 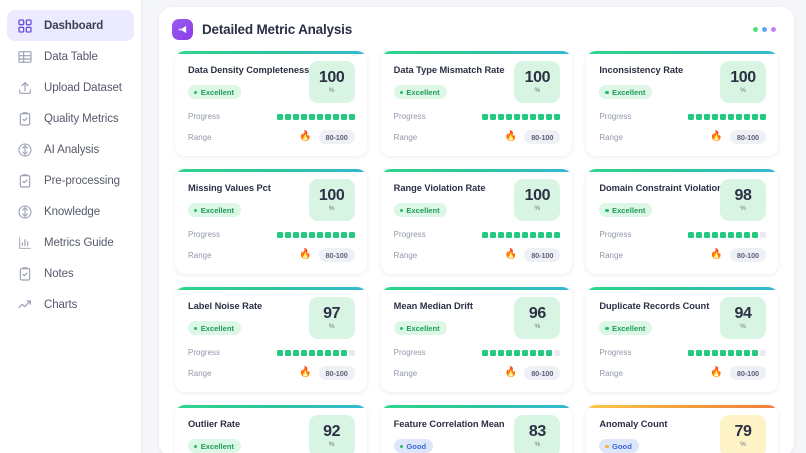 What do you see at coordinates (537, 200) in the screenshot?
I see `score-box: 100%` at bounding box center [537, 200].